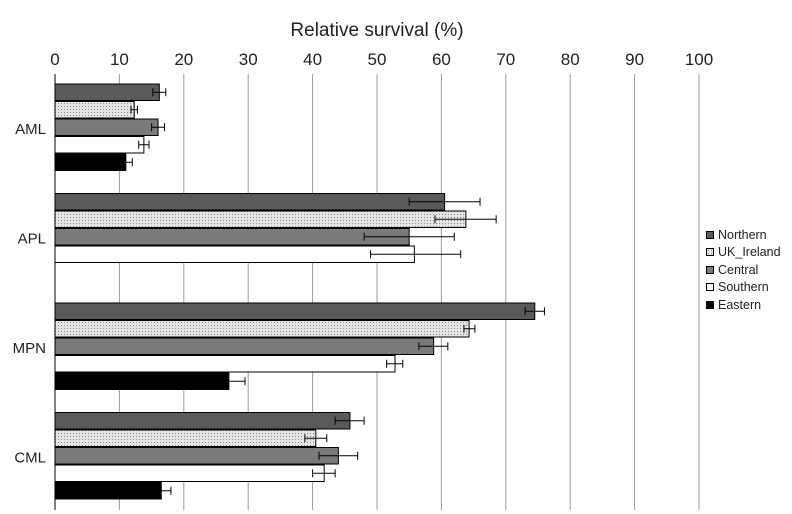 The height and width of the screenshot is (514, 792). Describe the element at coordinates (183, 59) in the screenshot. I see `x-tick-label: 20` at that location.